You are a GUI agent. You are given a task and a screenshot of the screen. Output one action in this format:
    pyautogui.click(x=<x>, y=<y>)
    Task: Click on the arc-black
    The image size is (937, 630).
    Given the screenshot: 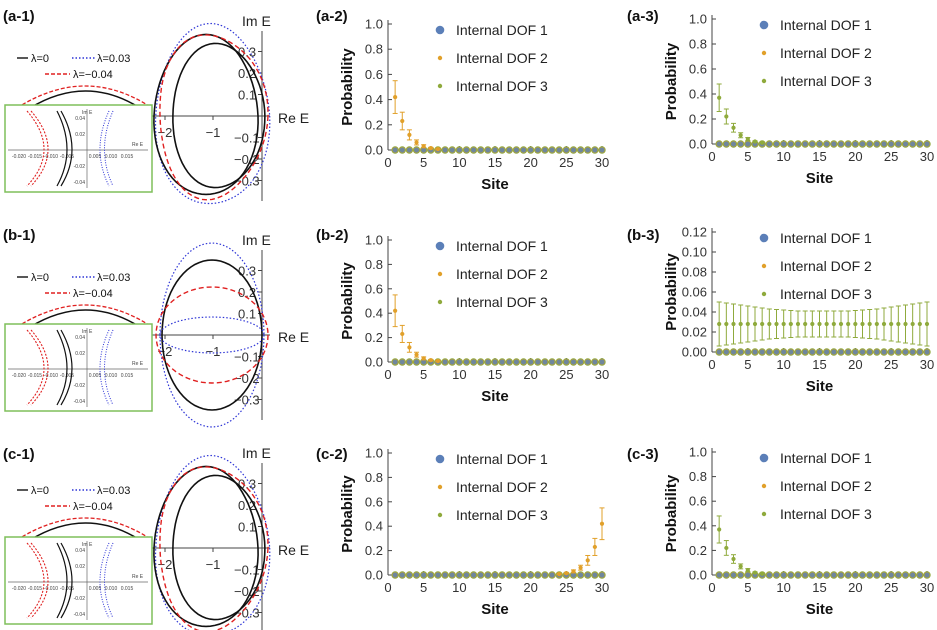 What is the action you would take?
    pyautogui.click(x=85, y=531)
    